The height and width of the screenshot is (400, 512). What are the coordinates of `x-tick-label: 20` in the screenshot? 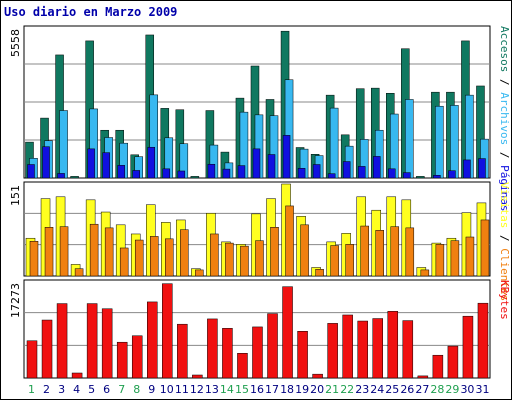 It's located at (317, 389).